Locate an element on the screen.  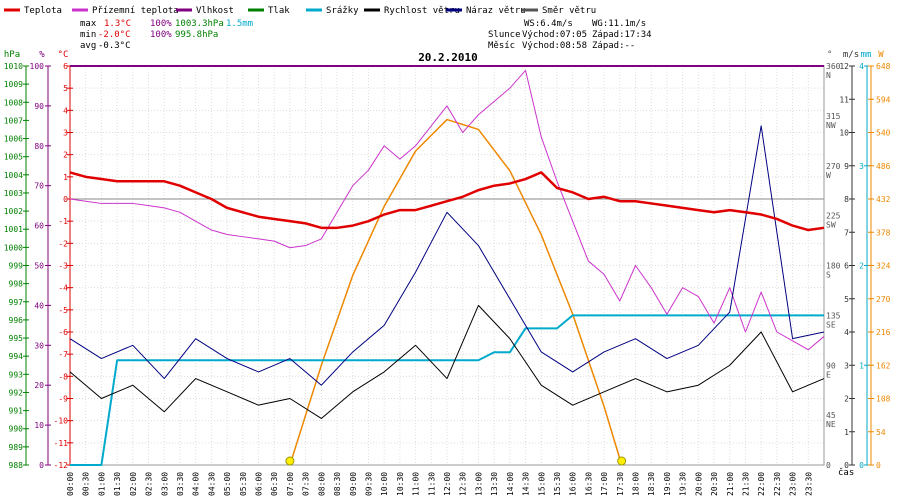
pressure-axis-tick-label: 1004 is located at coordinates (13, 175).